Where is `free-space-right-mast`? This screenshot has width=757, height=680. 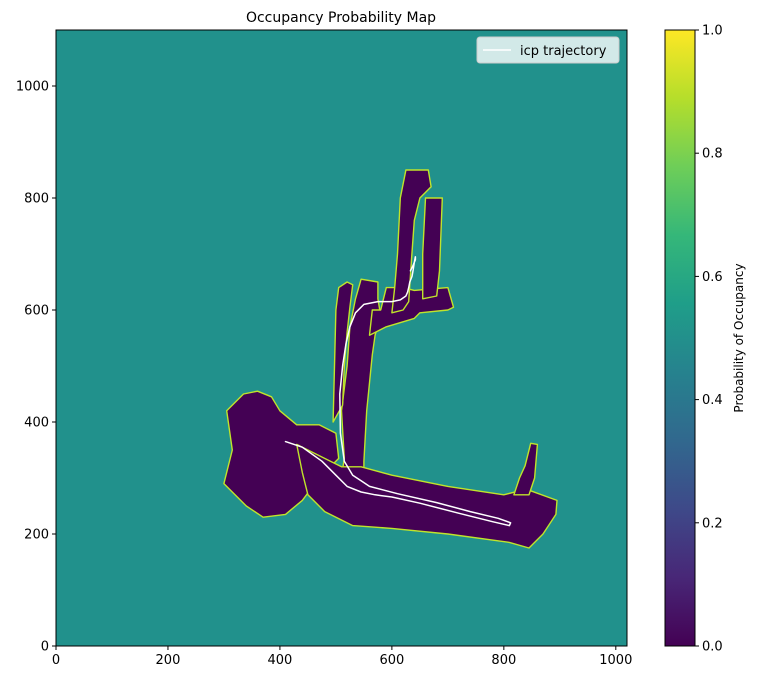
free-space-right-mast is located at coordinates (526, 469).